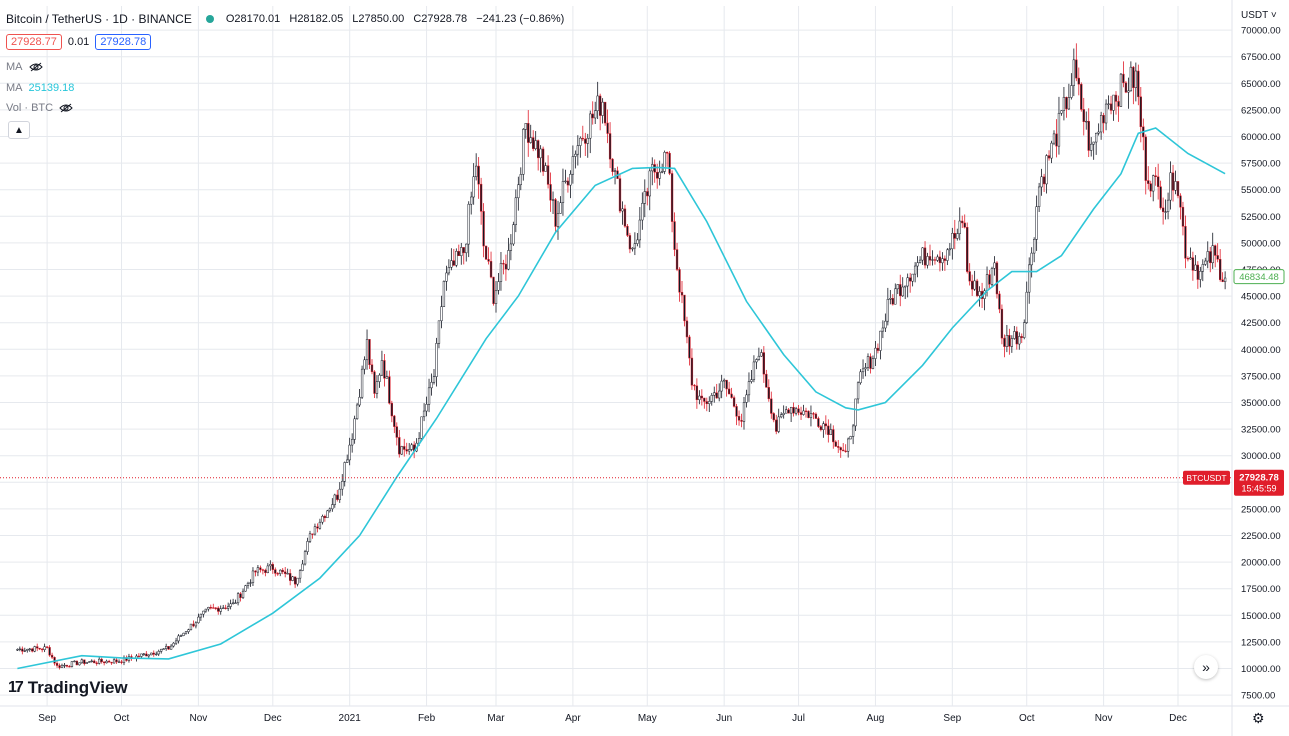 This screenshot has height=736, width=1289. Describe the element at coordinates (1258, 718) in the screenshot. I see `settings-gear-icon: ⚙` at that location.